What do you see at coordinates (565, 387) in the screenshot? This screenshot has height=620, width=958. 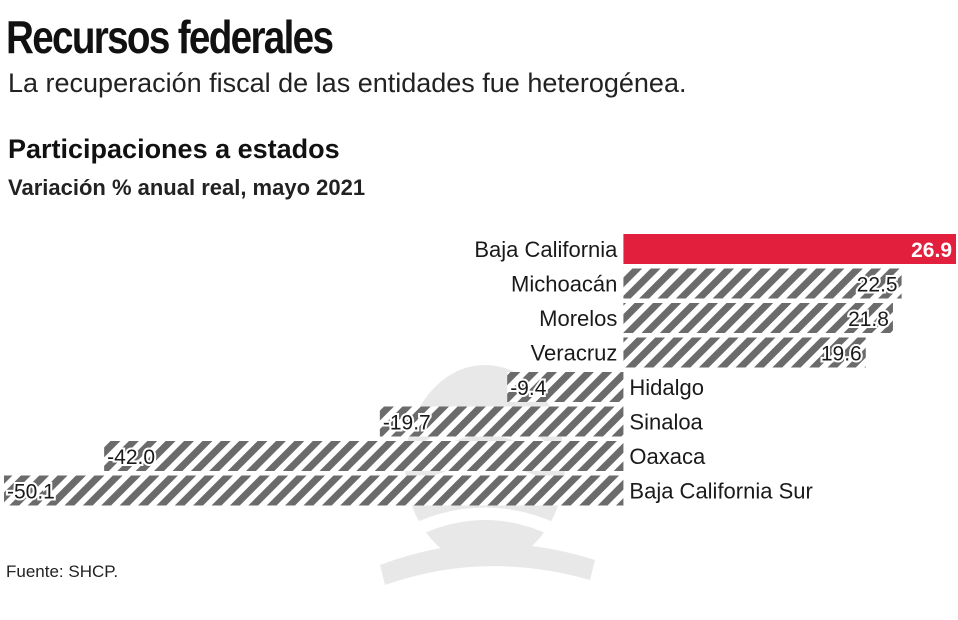 I see `bar-hidalgo` at bounding box center [565, 387].